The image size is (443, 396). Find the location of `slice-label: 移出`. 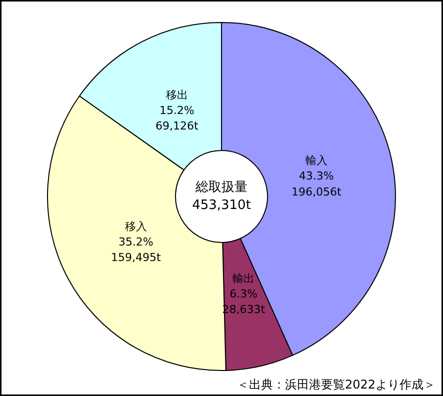

slice-label: 移出 is located at coordinates (177, 95).